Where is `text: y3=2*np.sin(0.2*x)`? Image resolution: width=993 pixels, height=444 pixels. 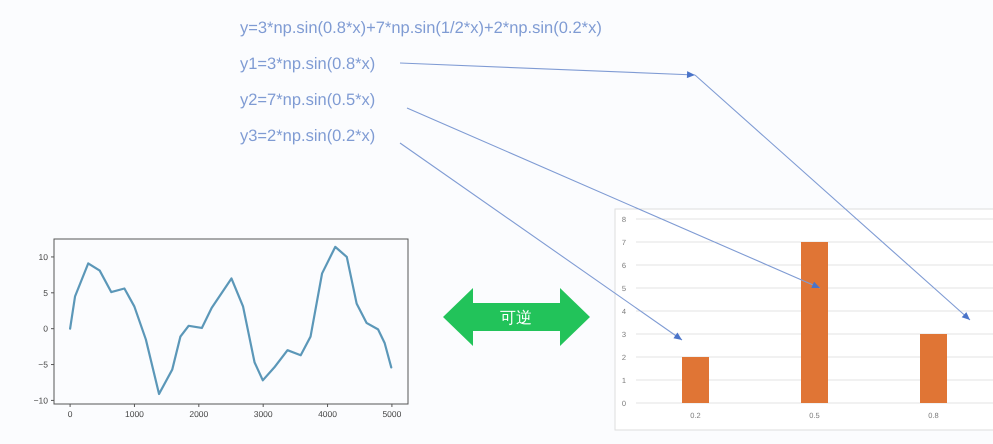
text: y3=2*np.sin(0.2*x) is located at coordinates (308, 136).